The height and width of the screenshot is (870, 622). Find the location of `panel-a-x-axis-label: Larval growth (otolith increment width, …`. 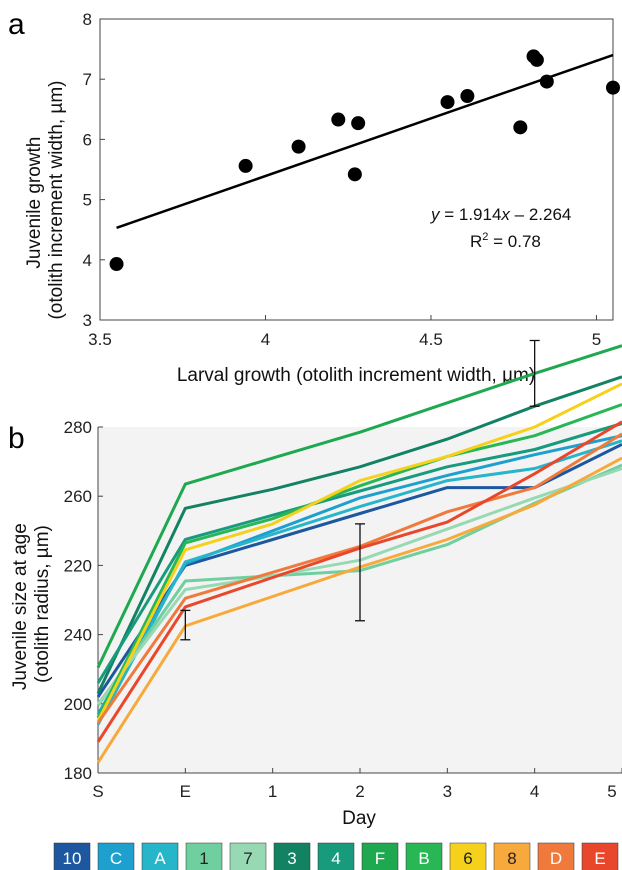

panel-a-x-axis-label: Larval growth (otolith increment width, … is located at coordinates (356, 375).